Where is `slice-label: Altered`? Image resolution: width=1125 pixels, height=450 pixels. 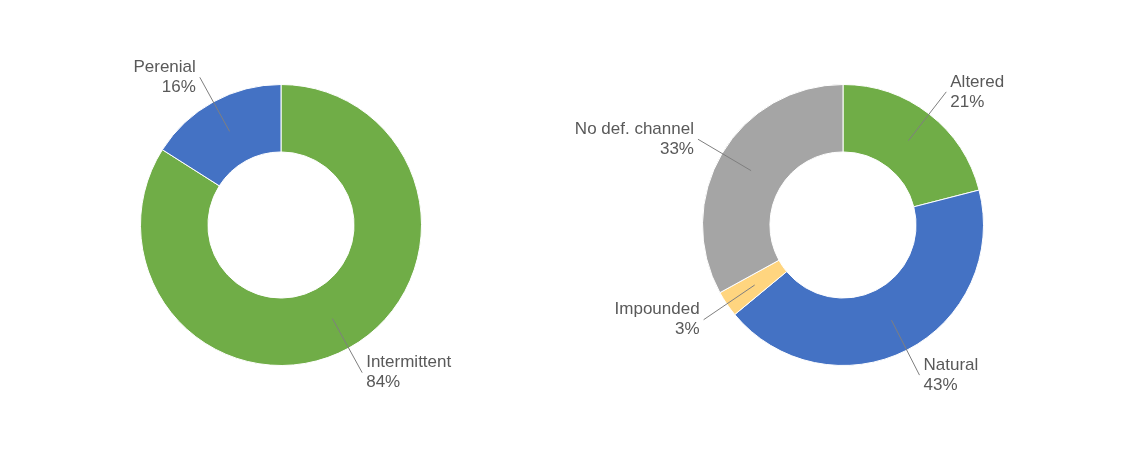 slice-label: Altered is located at coordinates (977, 81).